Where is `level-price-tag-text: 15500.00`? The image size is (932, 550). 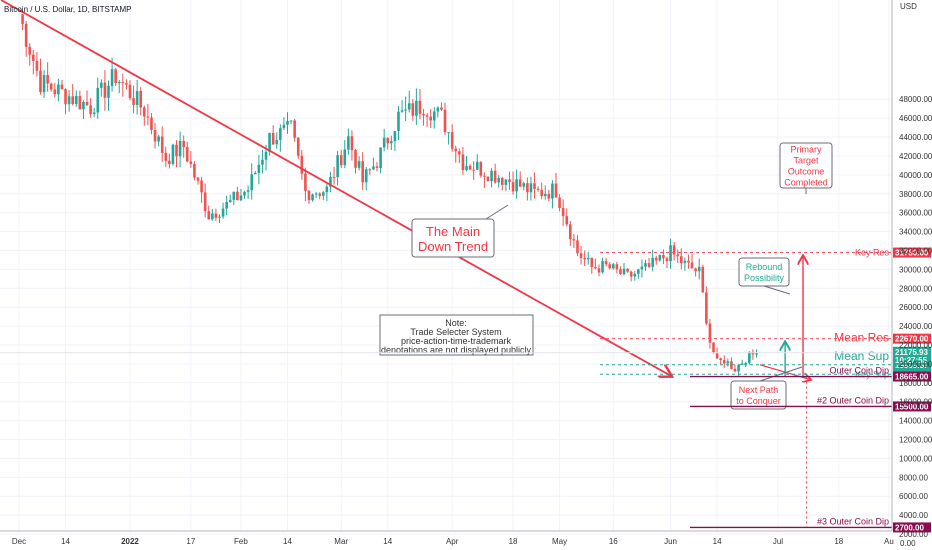 level-price-tag-text: 15500.00 is located at coordinates (912, 406).